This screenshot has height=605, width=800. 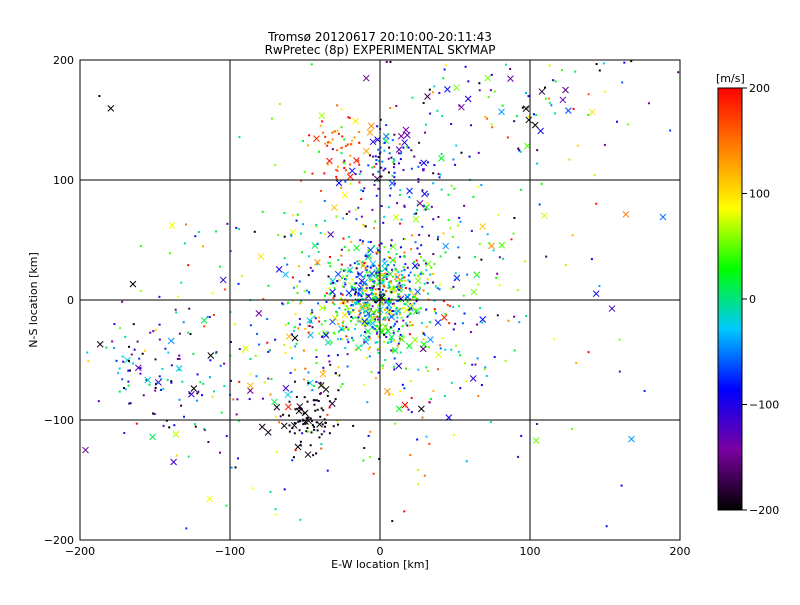 I want to click on chart-title: Tromsø 20120617 20:10:00-20:11:43, so click(x=379, y=37).